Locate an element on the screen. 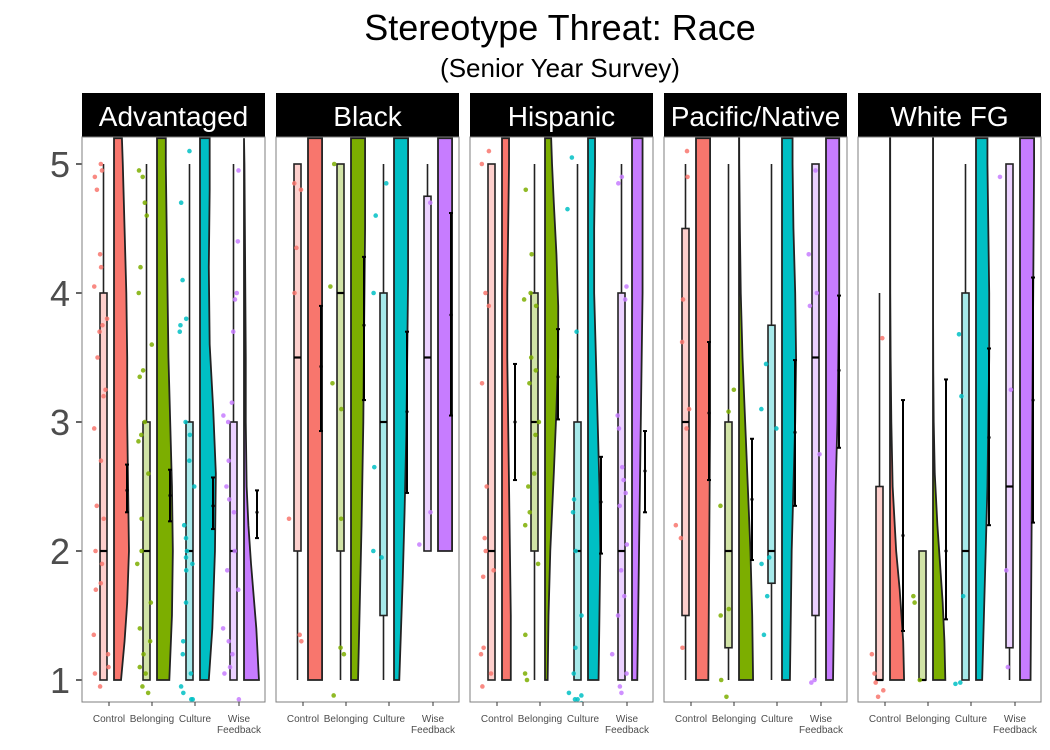 The width and height of the screenshot is (1050, 750). violin-control is located at coordinates (315, 409).